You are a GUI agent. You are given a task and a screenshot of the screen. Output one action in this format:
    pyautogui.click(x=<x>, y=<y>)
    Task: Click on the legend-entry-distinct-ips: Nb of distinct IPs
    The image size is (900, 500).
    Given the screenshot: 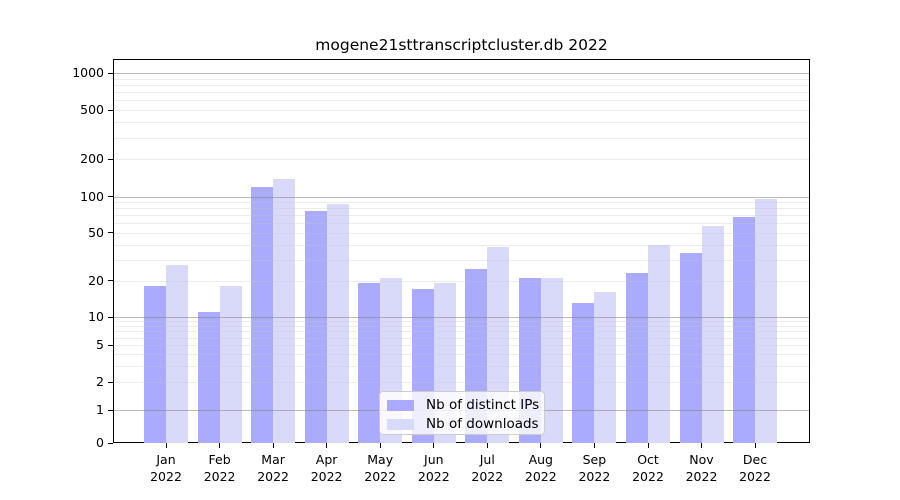 What is the action you would take?
    pyautogui.click(x=463, y=405)
    